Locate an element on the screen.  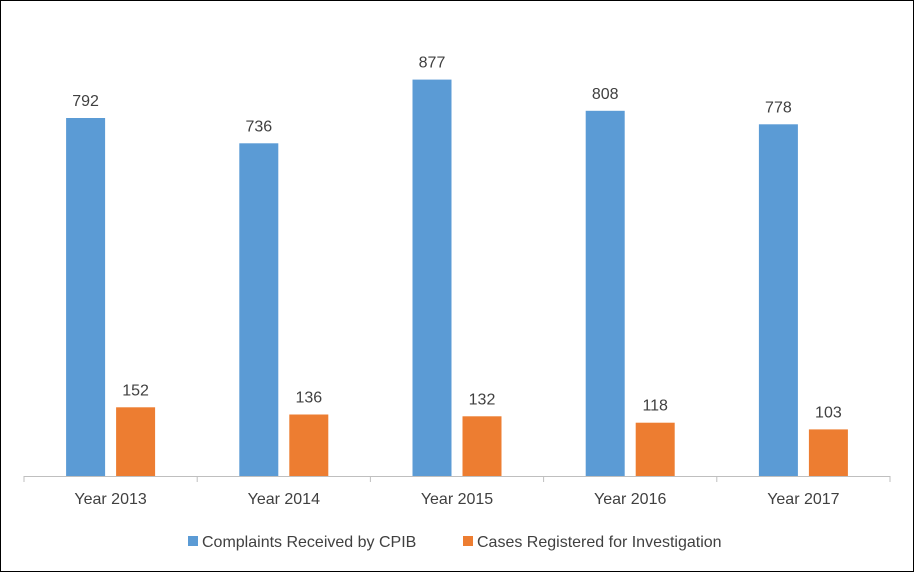
data-label-complaints-0: 792 is located at coordinates (85, 101).